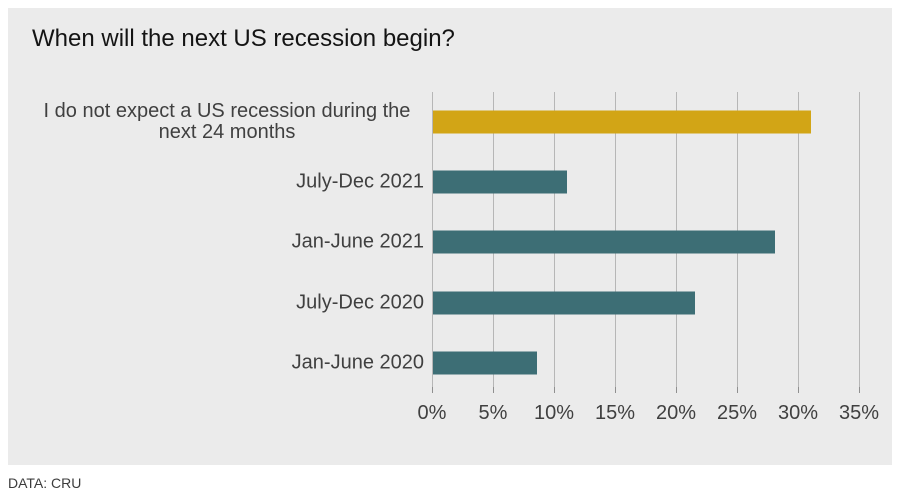 The image size is (902, 503). I want to click on axis-tick-label: 25%, so click(737, 413).